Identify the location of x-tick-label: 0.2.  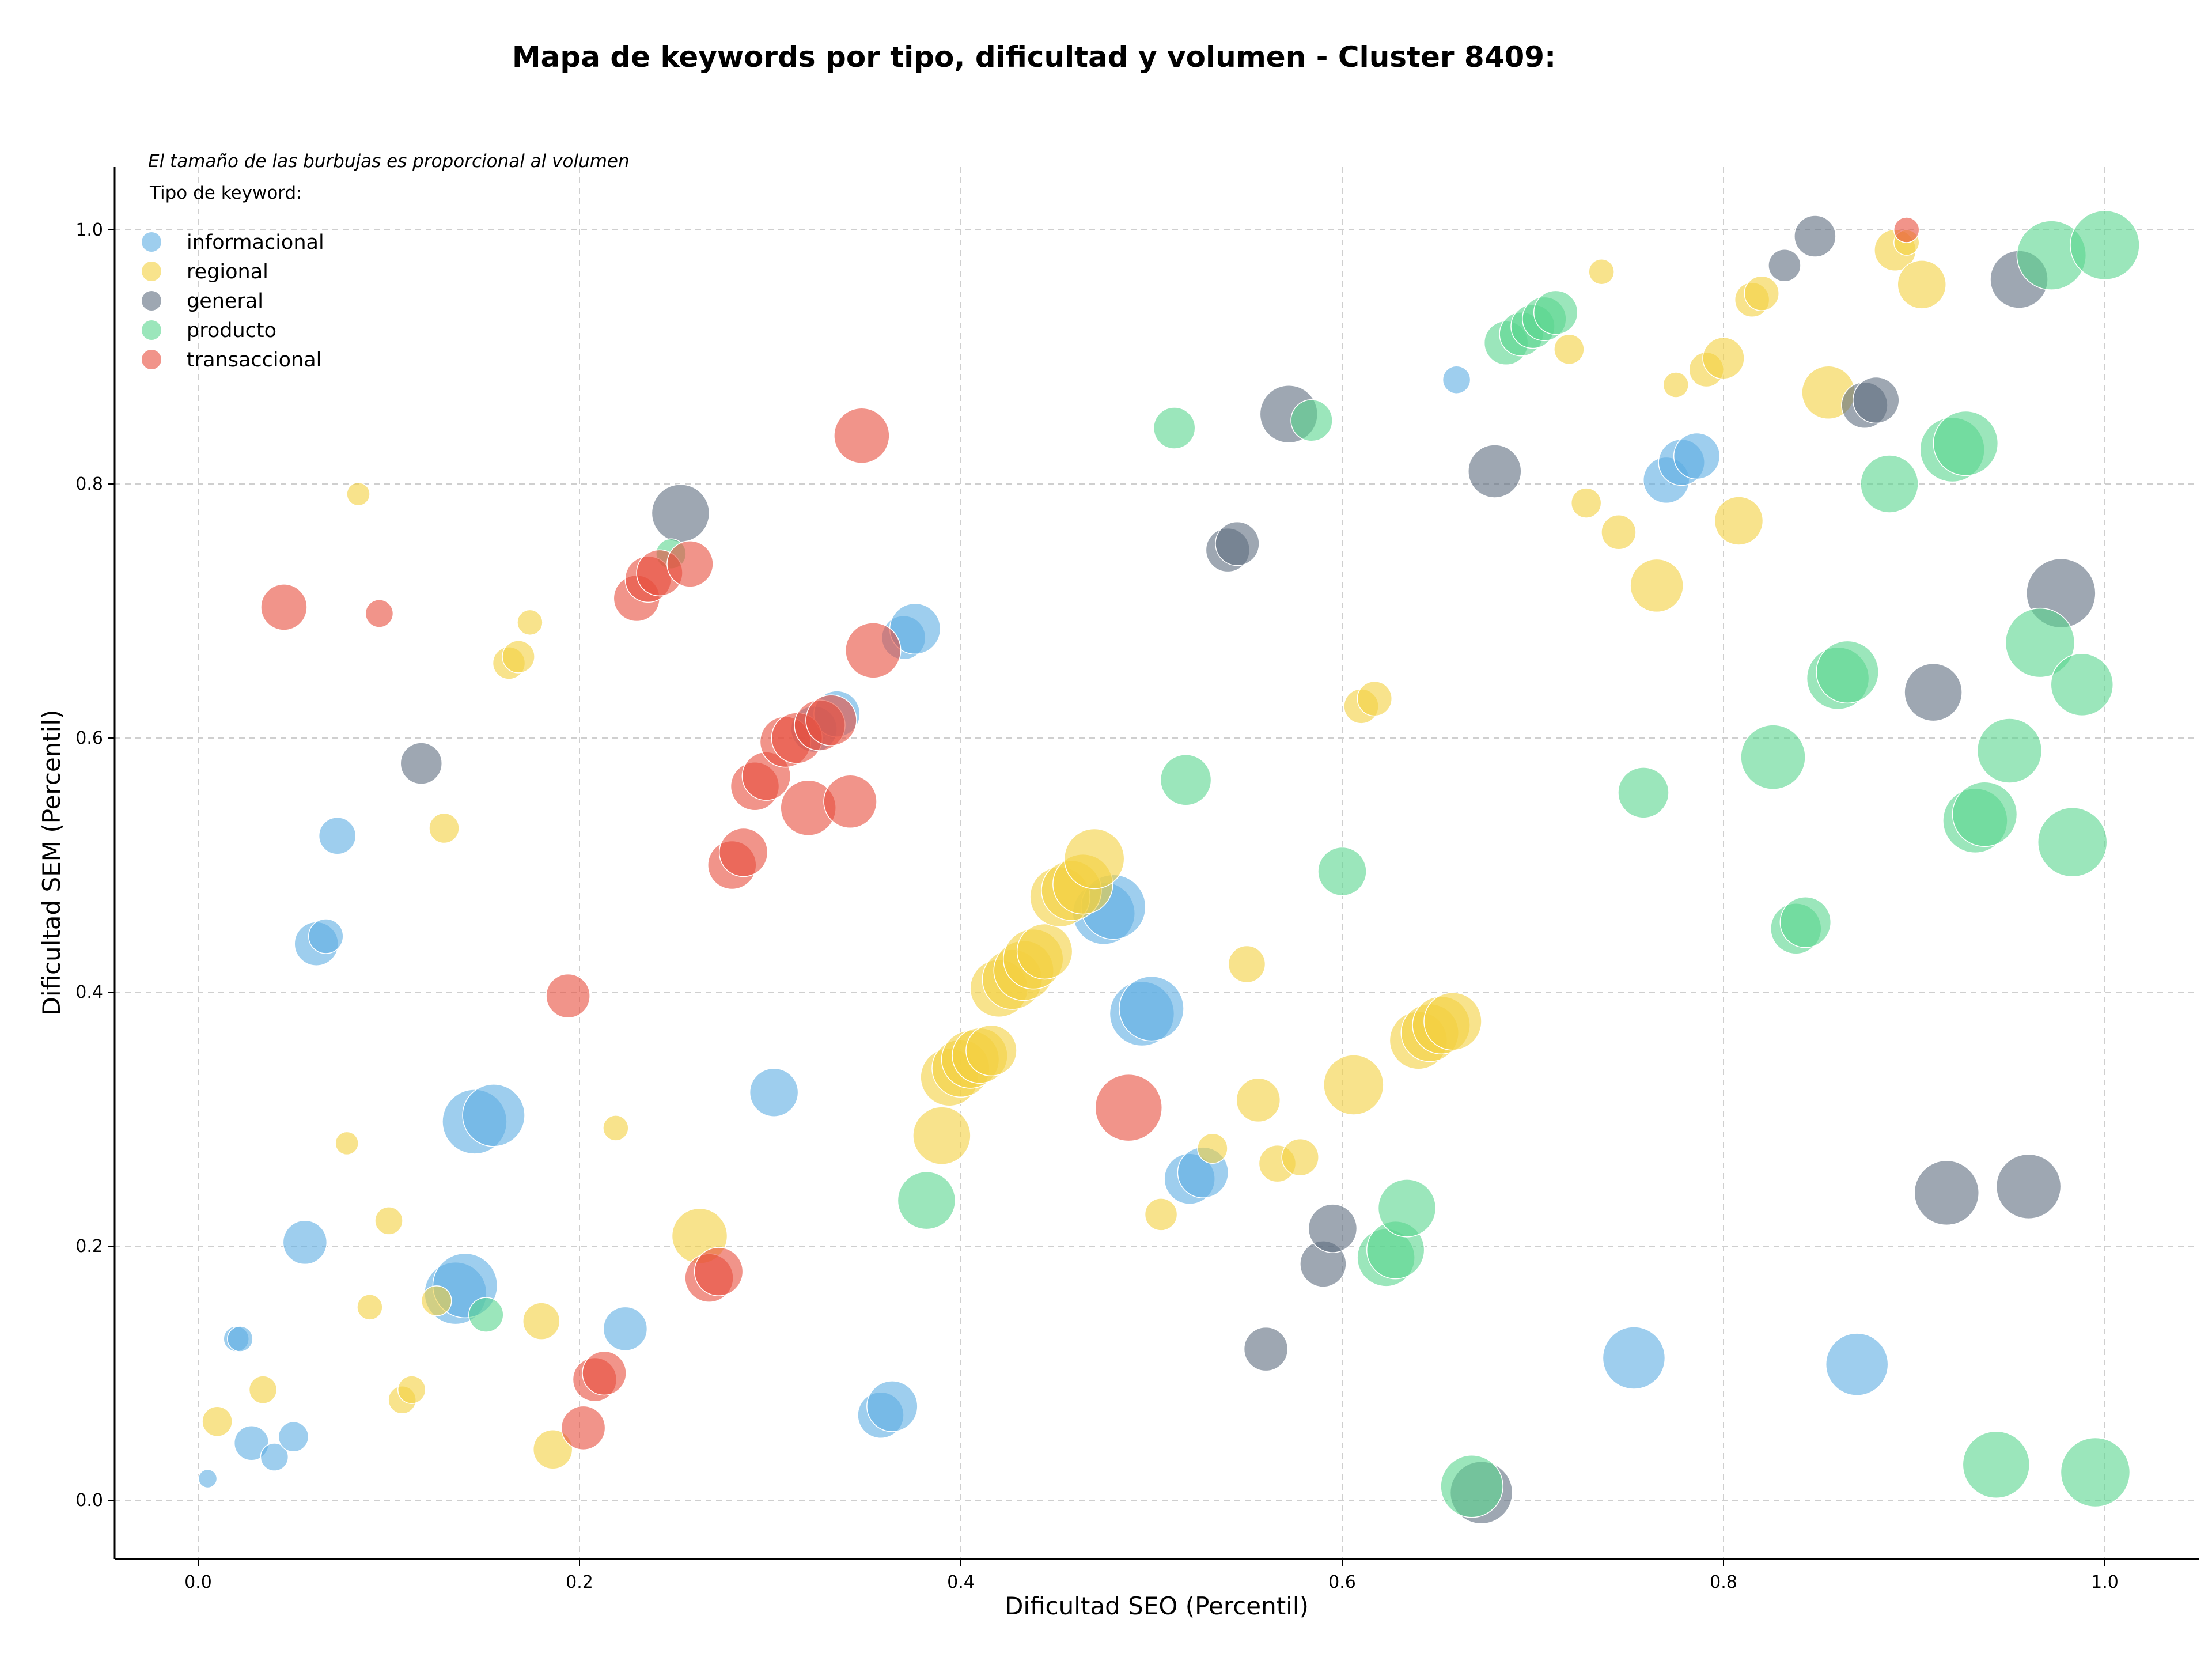
(579, 1582).